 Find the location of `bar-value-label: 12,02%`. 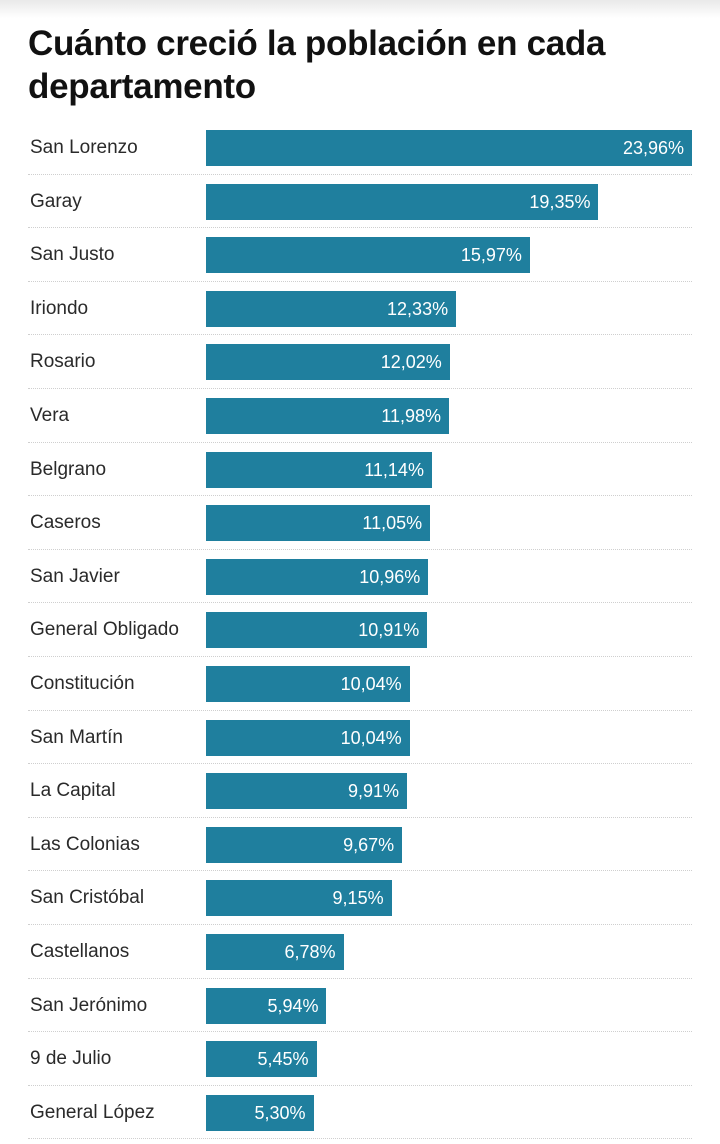

bar-value-label: 12,02% is located at coordinates (411, 362).